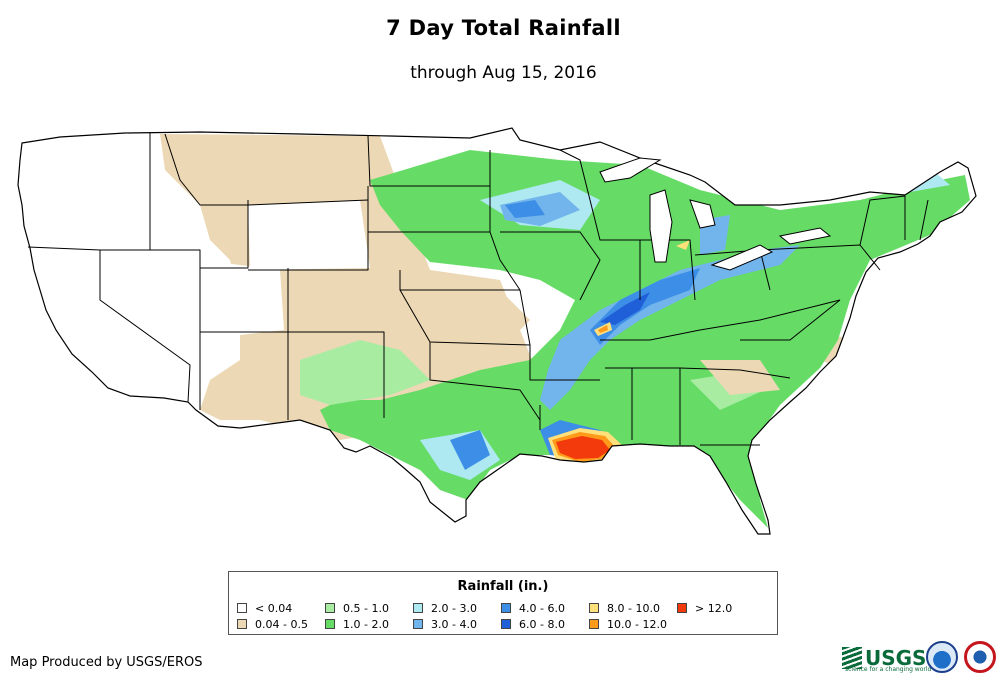 This screenshot has width=1007, height=691. Describe the element at coordinates (503, 586) in the screenshot. I see `legend-title: Rainfall (in.)` at that location.